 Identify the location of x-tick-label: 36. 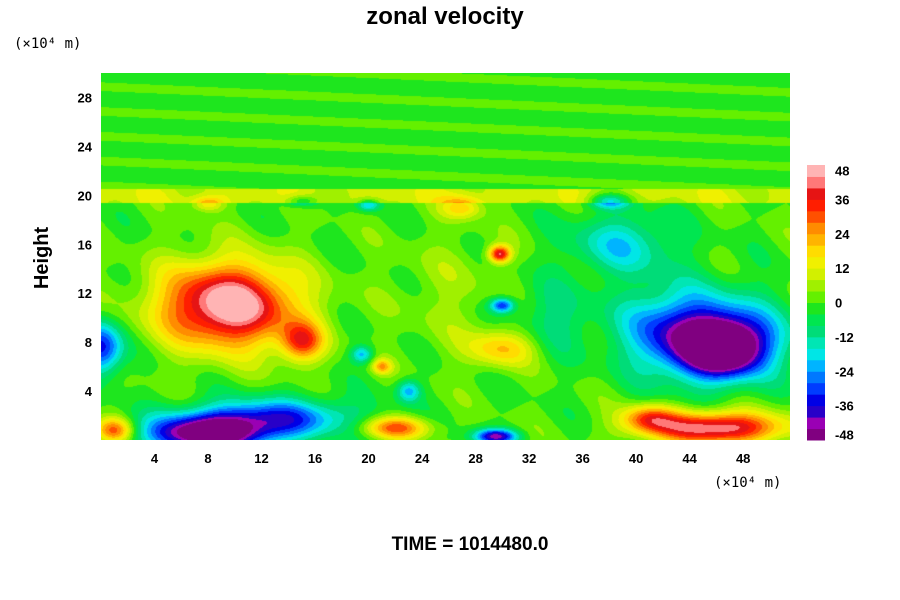
(582, 458).